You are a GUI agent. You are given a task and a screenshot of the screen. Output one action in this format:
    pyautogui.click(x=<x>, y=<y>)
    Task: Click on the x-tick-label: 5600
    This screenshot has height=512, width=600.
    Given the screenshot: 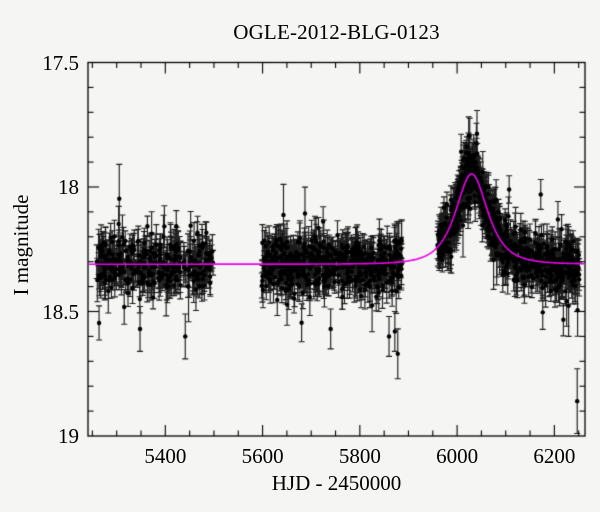 What is the action you would take?
    pyautogui.click(x=262, y=456)
    